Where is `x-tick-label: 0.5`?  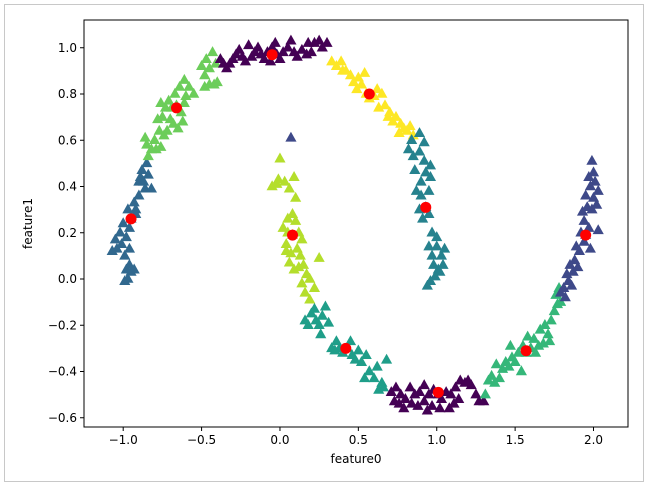
x-tick-label: 0.5 is located at coordinates (358, 440).